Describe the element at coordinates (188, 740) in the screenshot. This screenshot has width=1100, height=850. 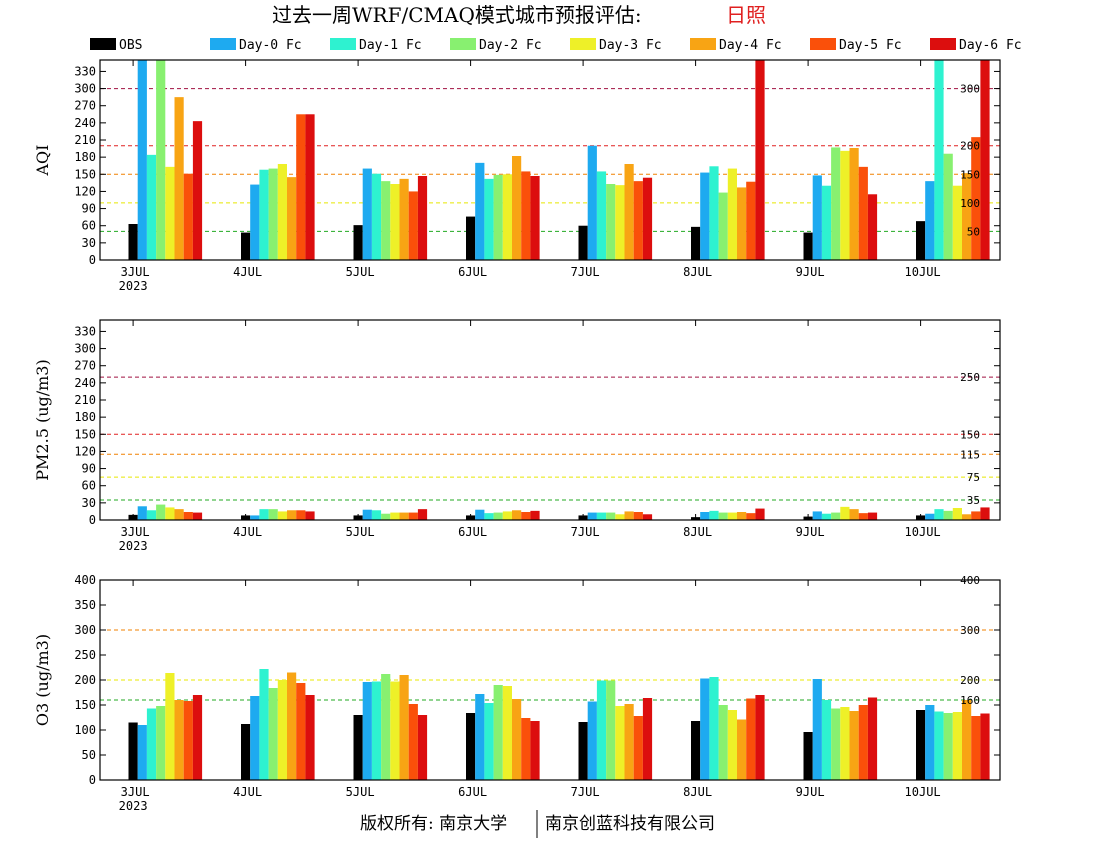
I see `panel-o3-bar-day-5-fc-3jul` at that location.